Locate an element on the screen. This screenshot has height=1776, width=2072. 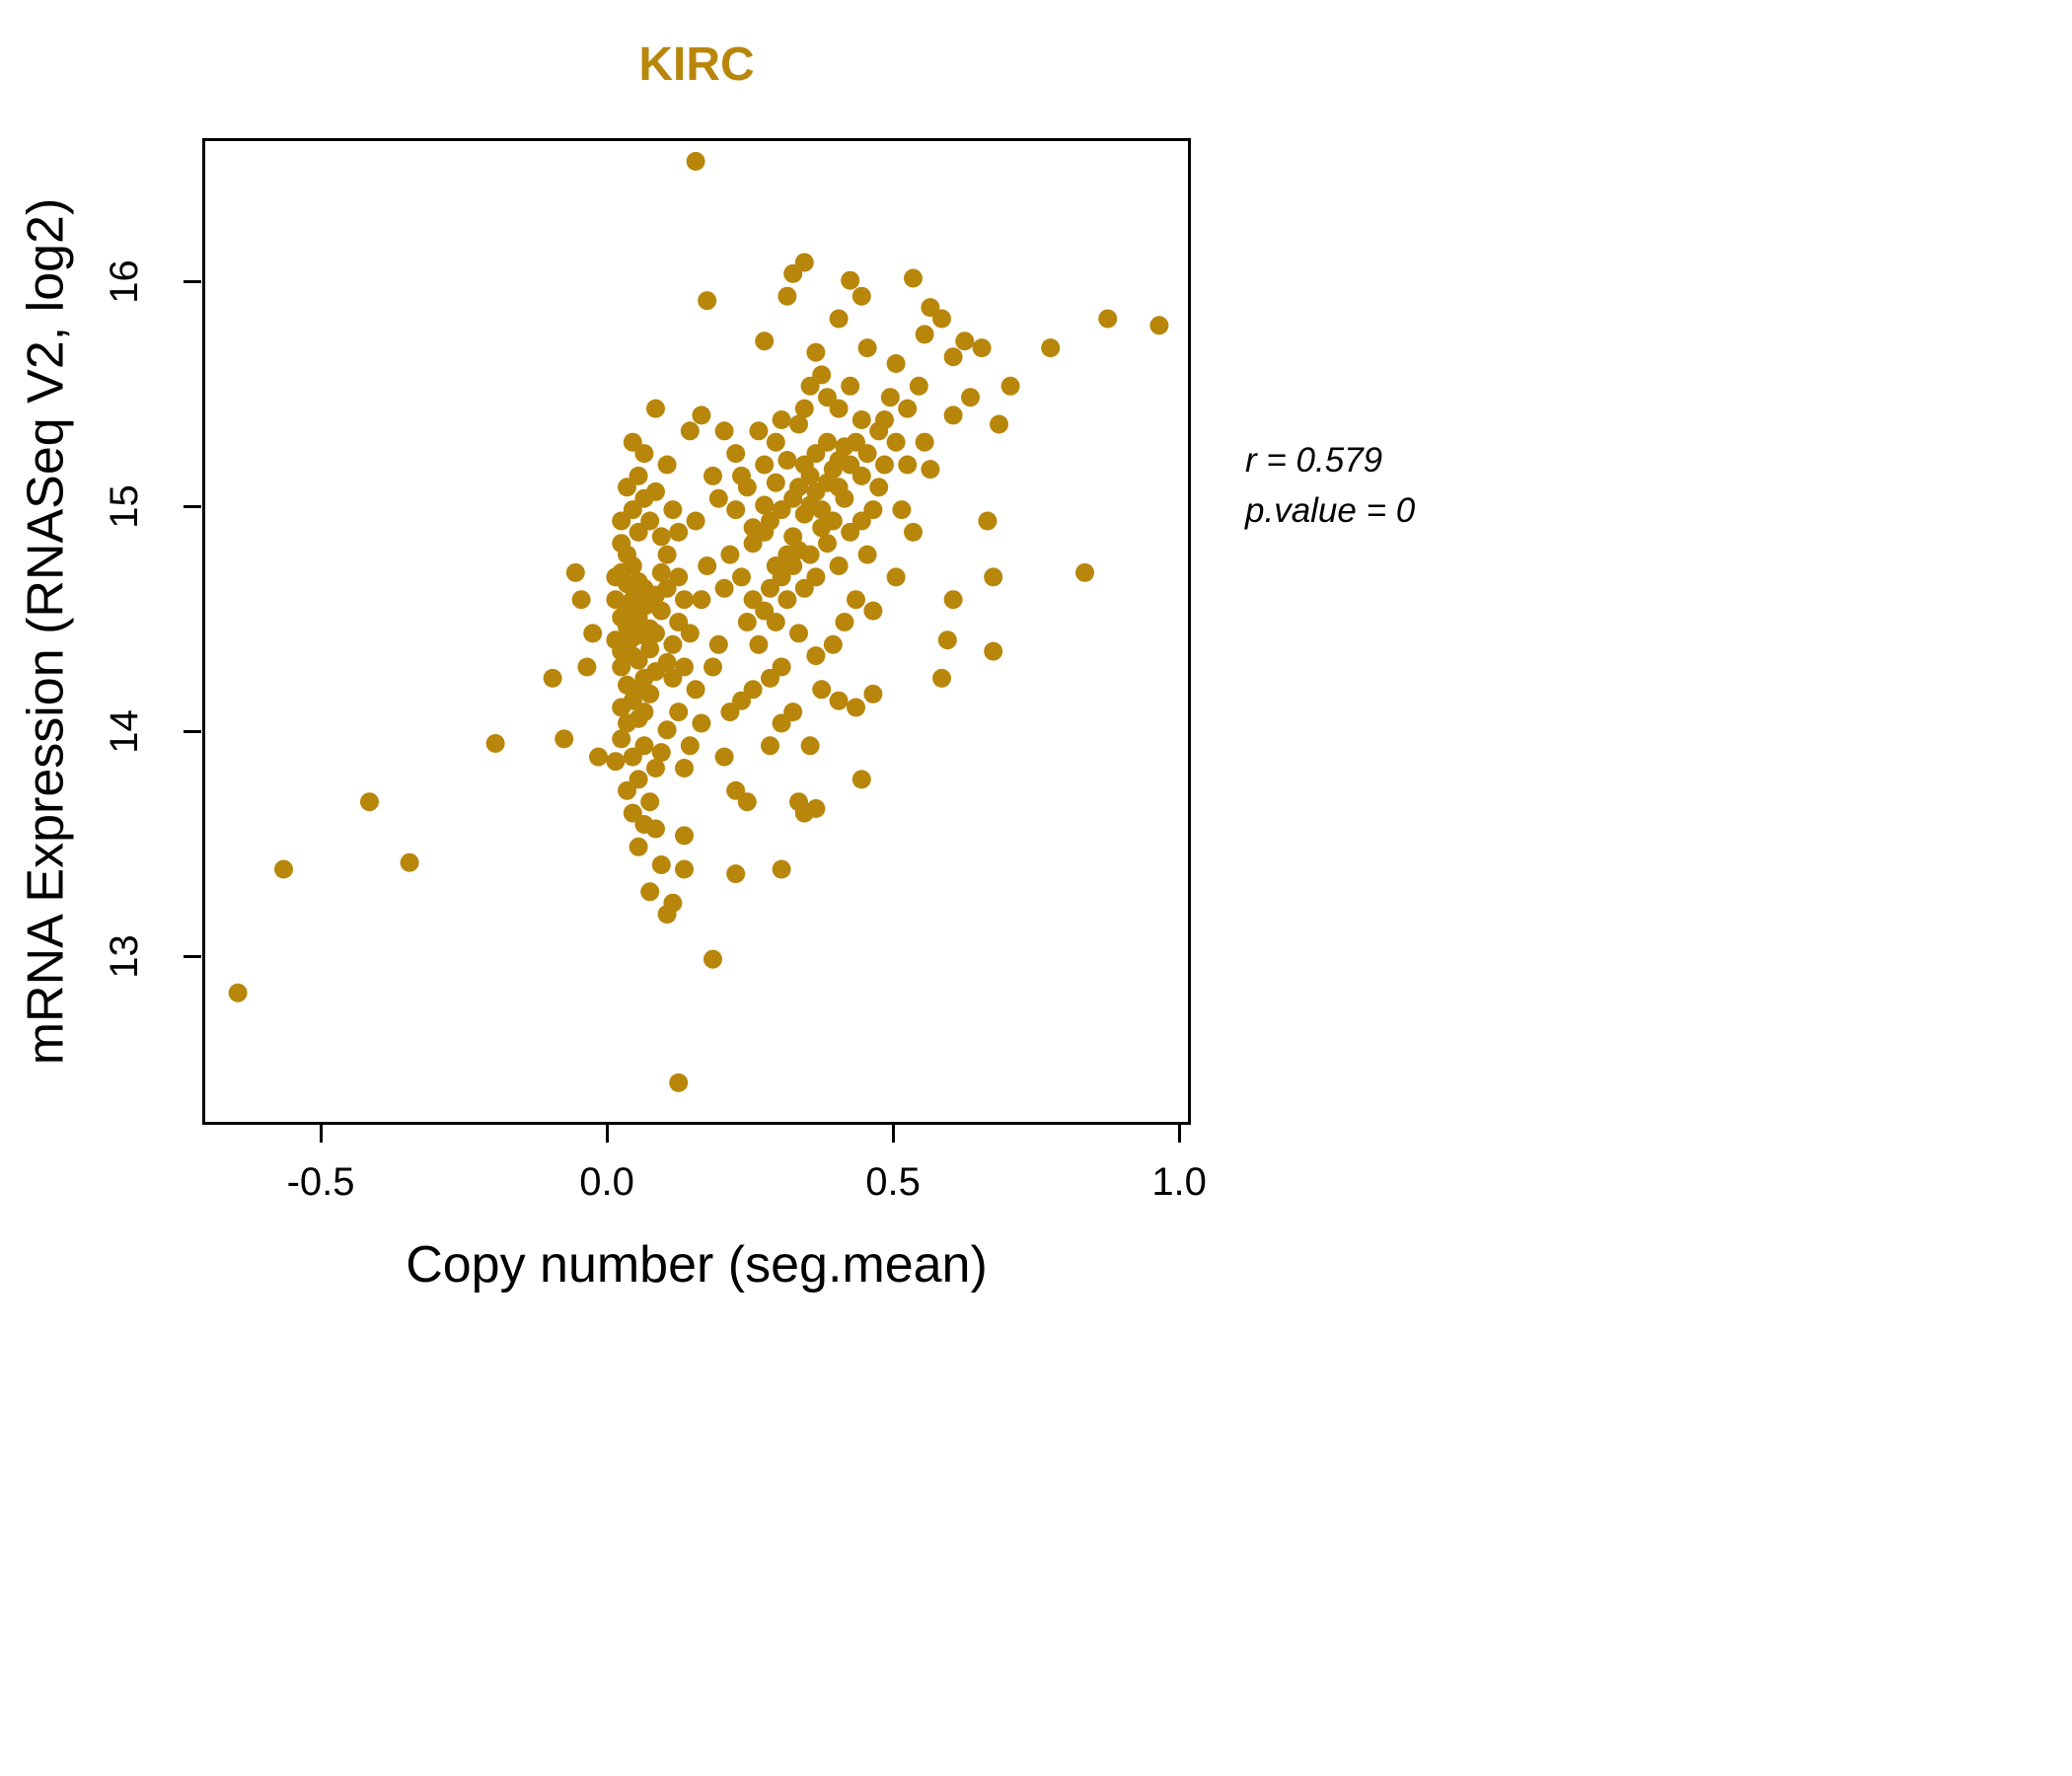
y-tick-label-text: 13 is located at coordinates (124, 956).